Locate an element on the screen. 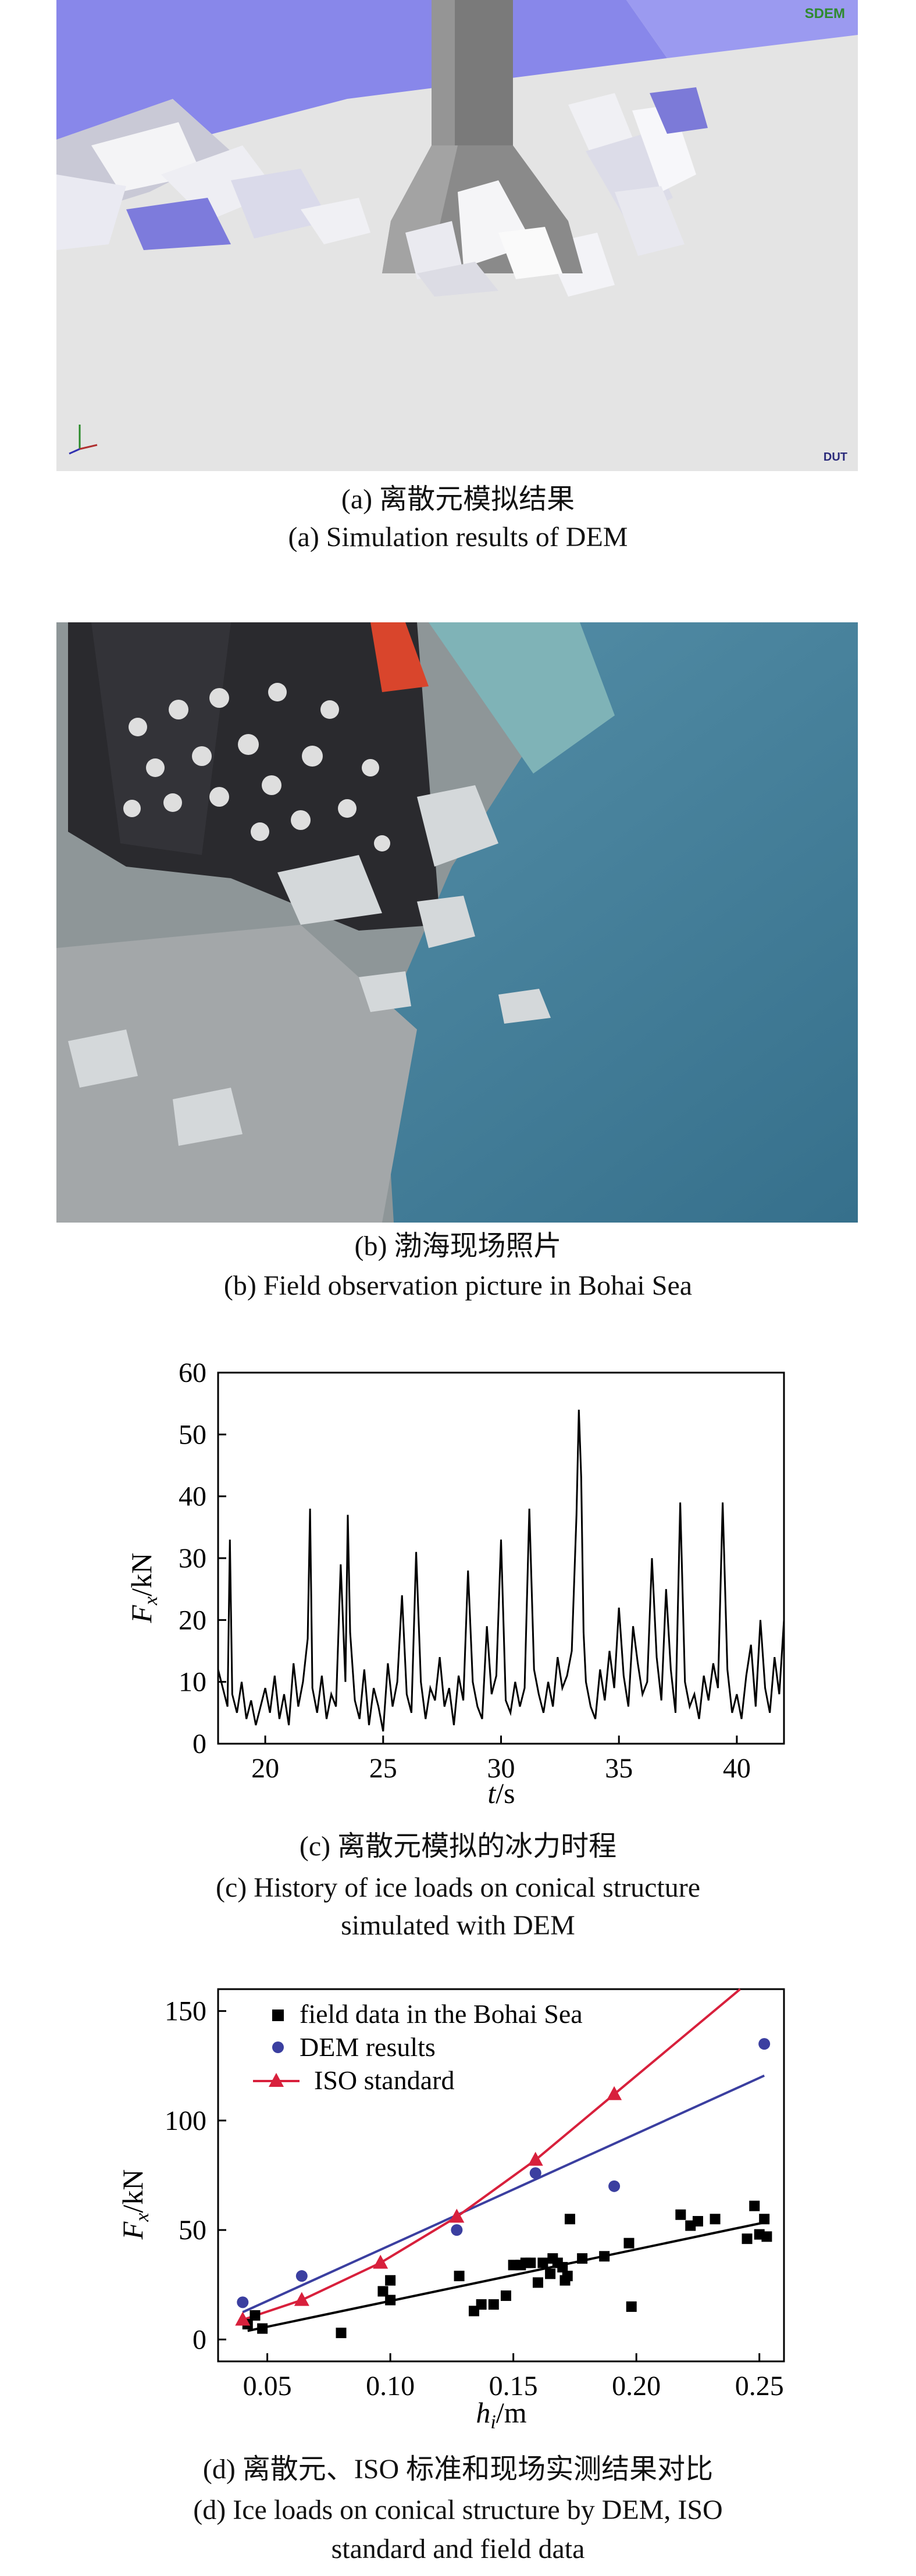 Image resolution: width=916 pixels, height=2576 pixels. plot-frame is located at coordinates (501, 2175).